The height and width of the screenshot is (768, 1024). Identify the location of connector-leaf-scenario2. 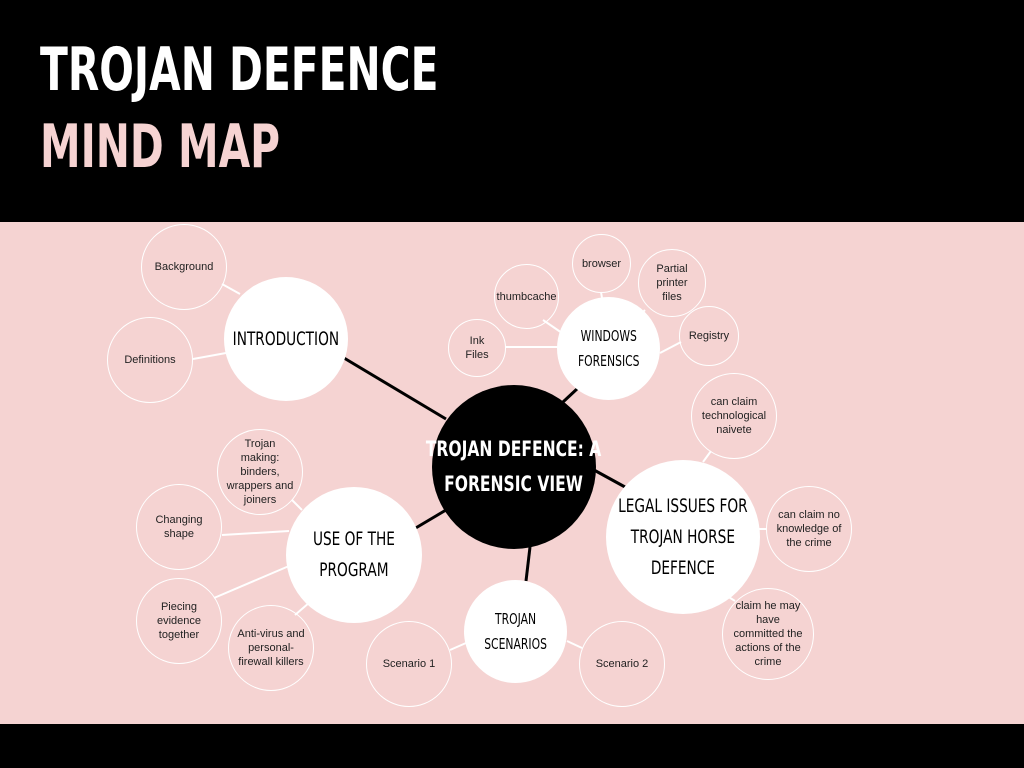
(574, 644).